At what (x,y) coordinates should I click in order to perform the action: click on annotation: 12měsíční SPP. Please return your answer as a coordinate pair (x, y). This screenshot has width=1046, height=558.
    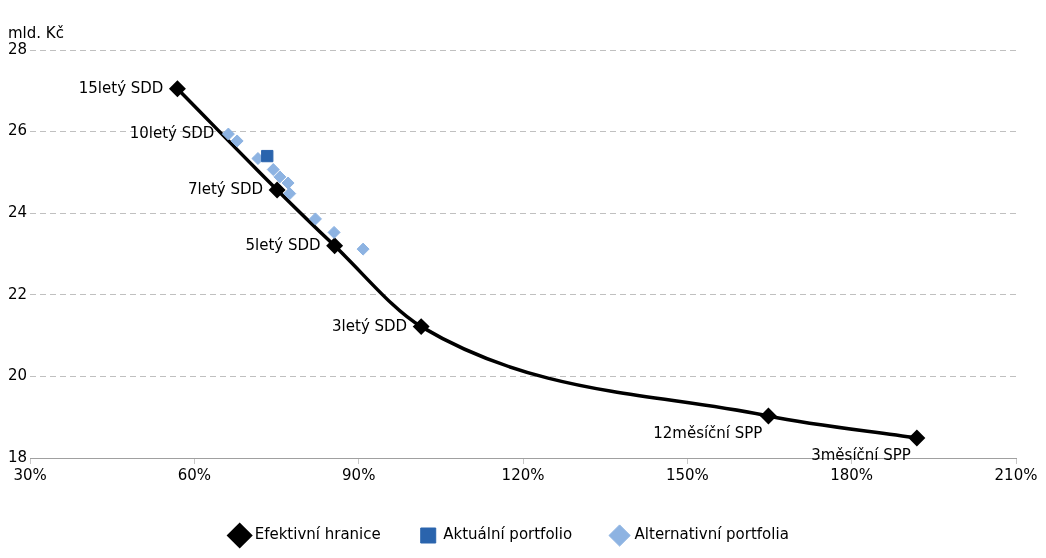
    Looking at the image, I should click on (708, 432).